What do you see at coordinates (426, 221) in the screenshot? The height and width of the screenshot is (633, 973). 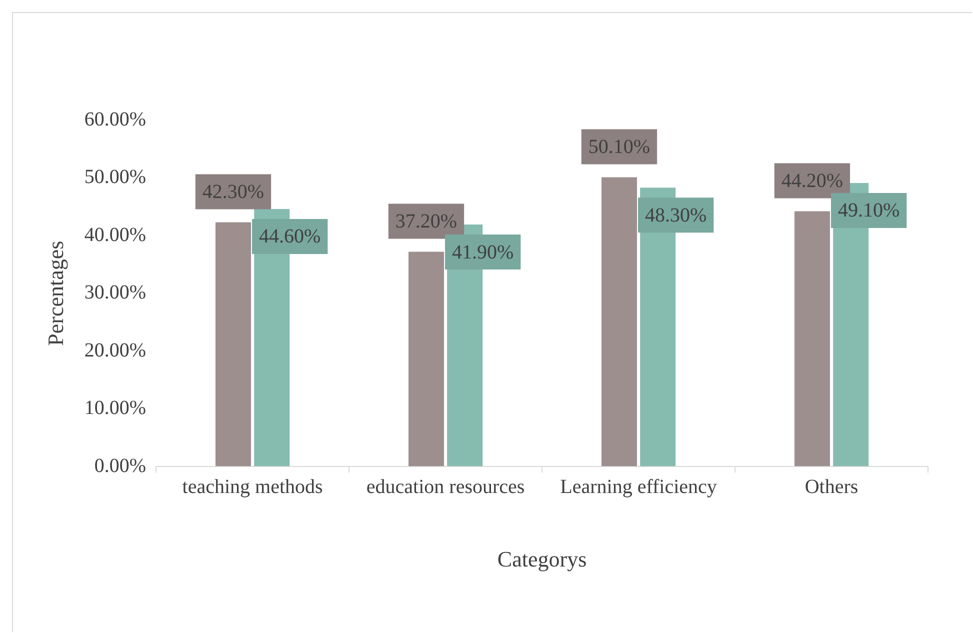 I see `data-label: 37.20%` at bounding box center [426, 221].